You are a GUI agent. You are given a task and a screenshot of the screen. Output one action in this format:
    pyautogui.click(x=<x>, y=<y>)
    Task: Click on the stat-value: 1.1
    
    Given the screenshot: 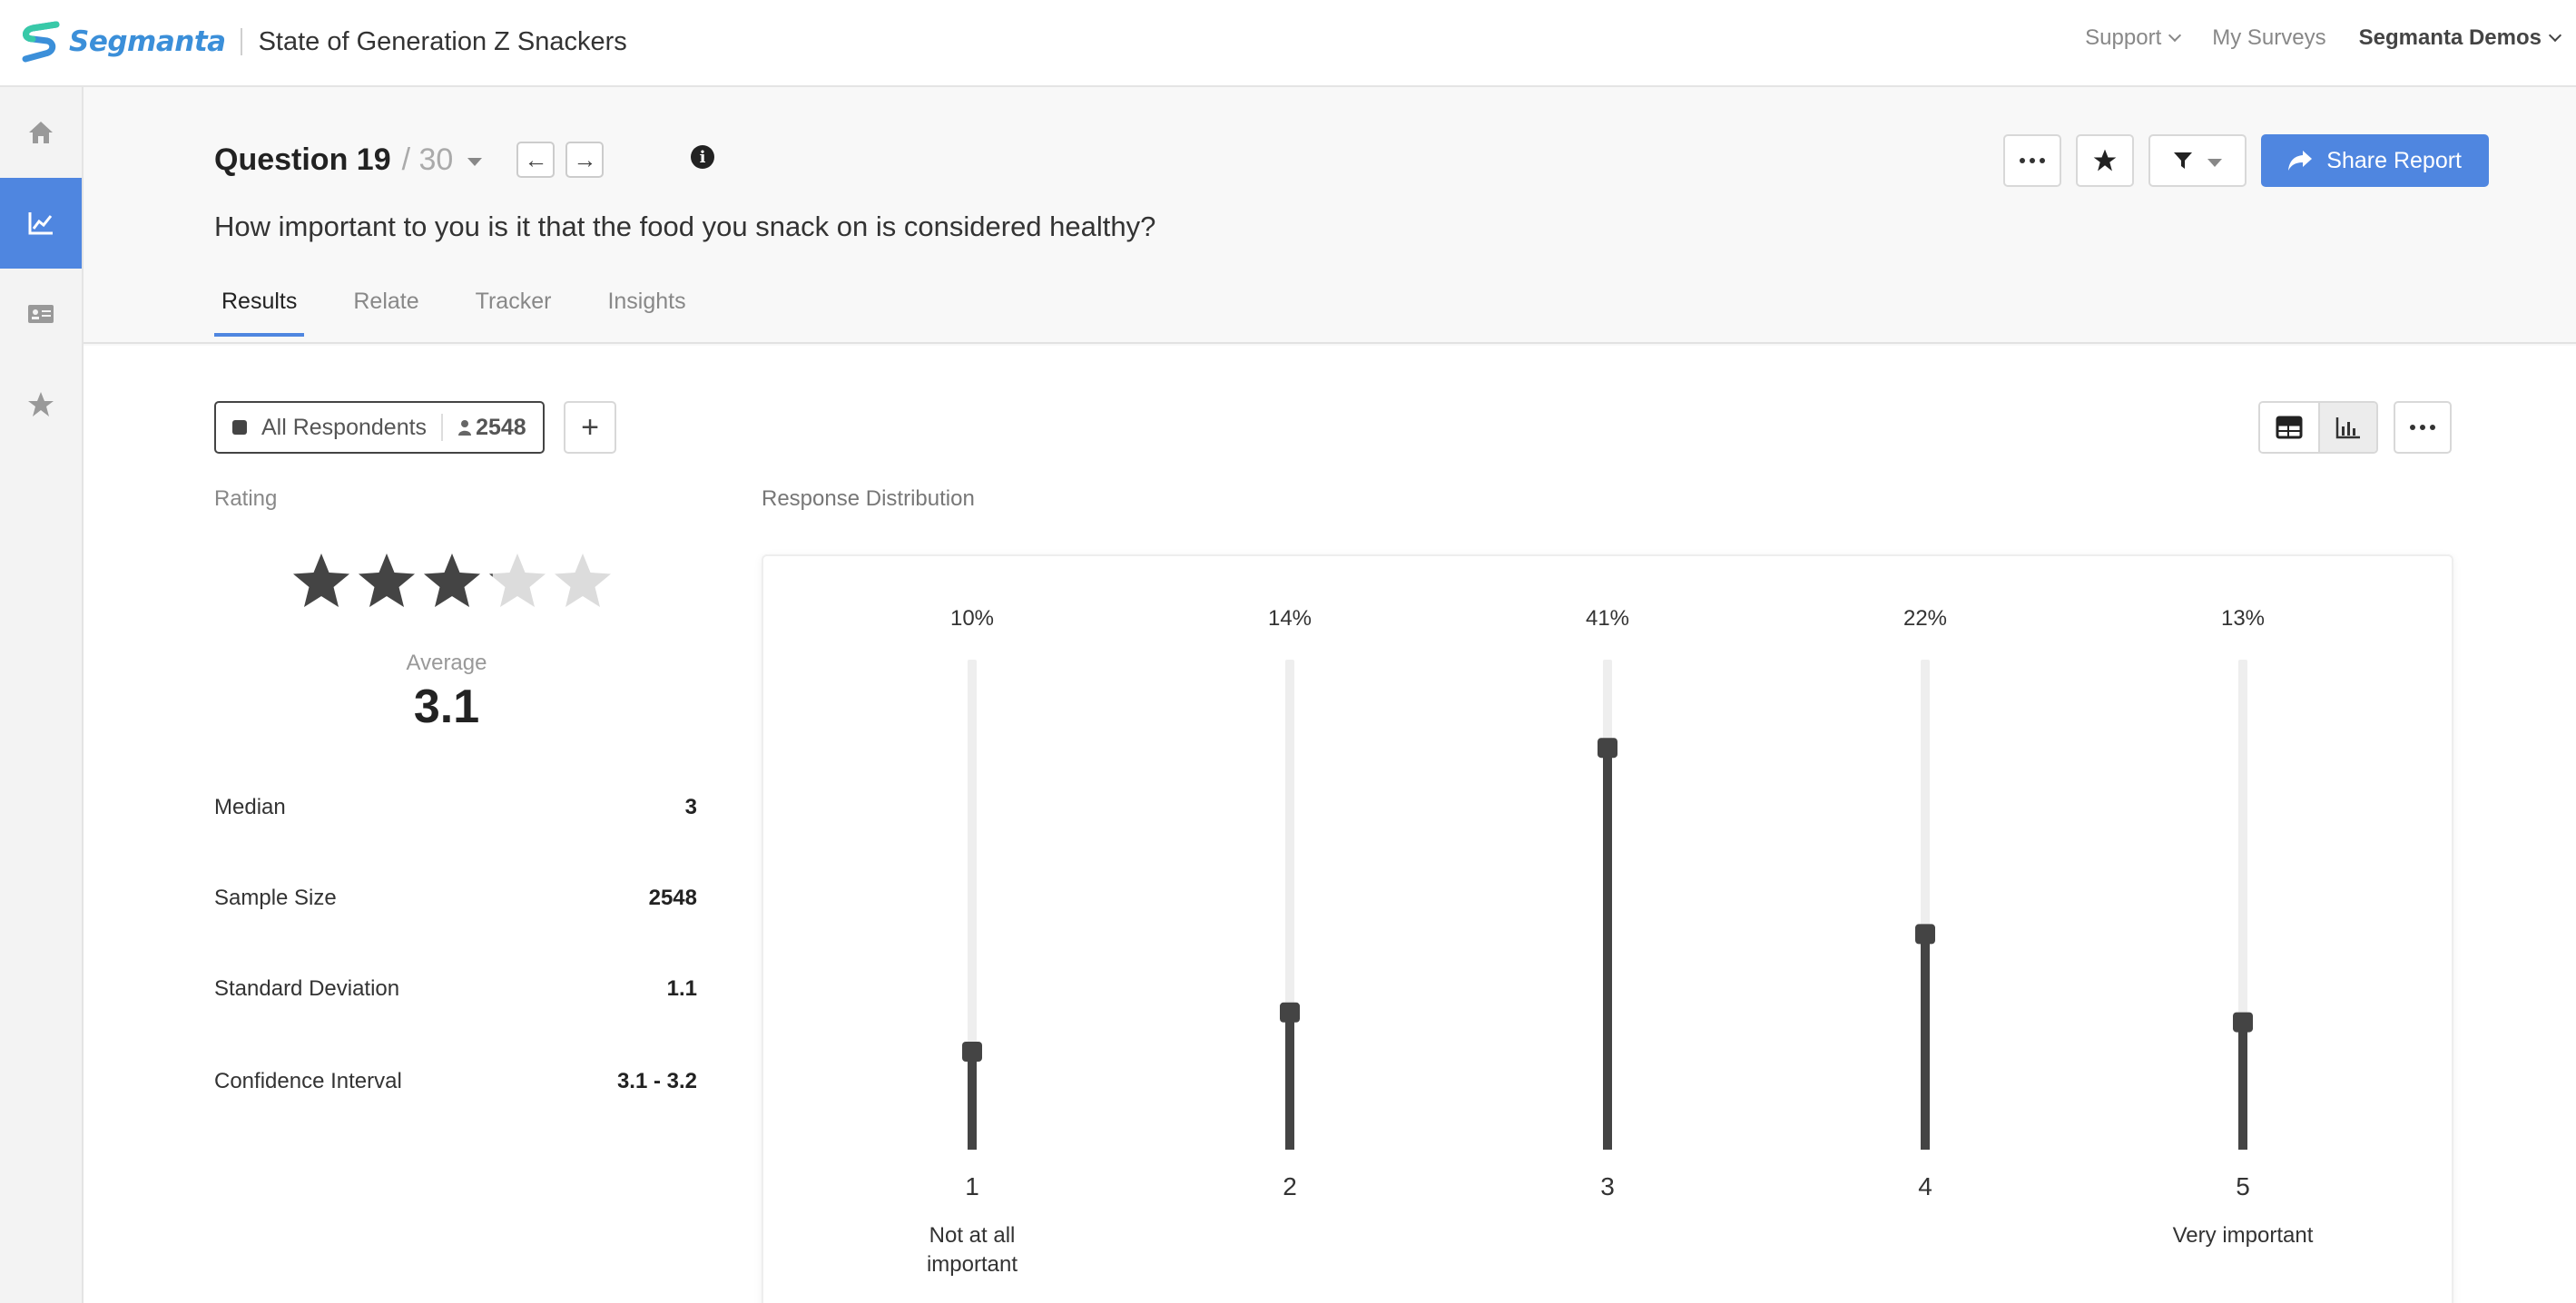 What is the action you would take?
    pyautogui.click(x=681, y=988)
    